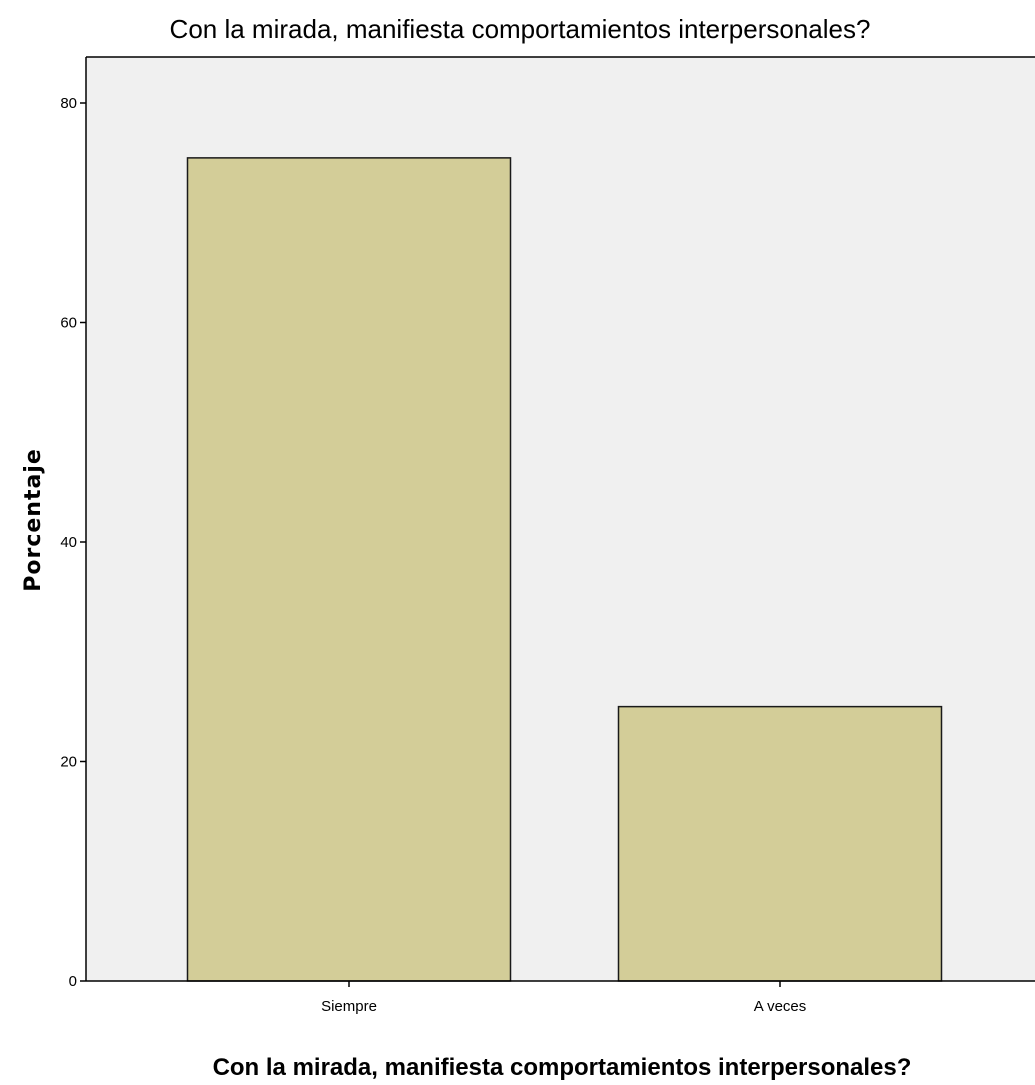 The width and height of the screenshot is (1035, 1085). What do you see at coordinates (73, 523) in the screenshot?
I see `y-axis: 0 20 40 60 80` at bounding box center [73, 523].